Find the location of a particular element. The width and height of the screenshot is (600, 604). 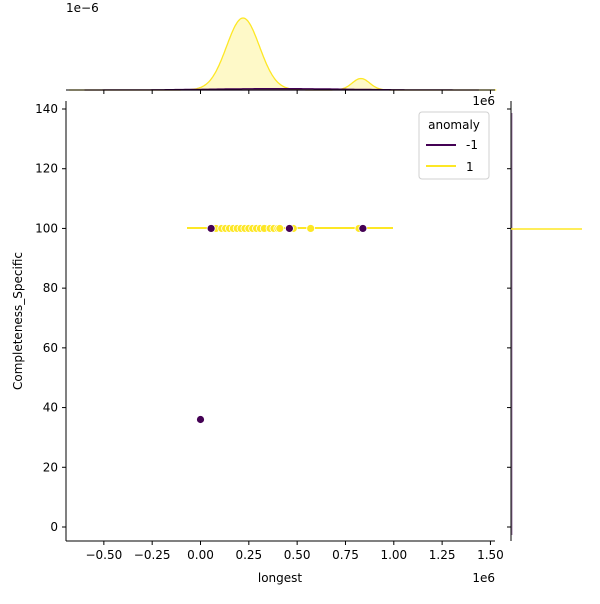

top-kde-line-positive is located at coordinates (283, 54).